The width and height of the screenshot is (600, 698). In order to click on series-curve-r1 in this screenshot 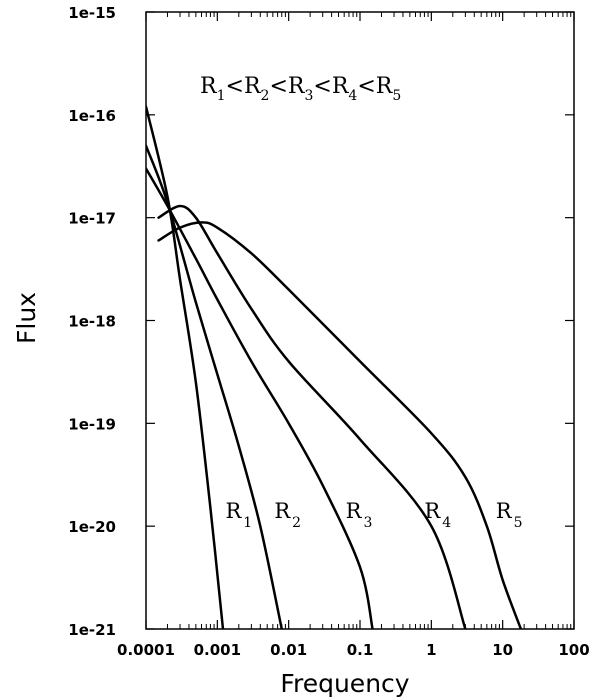, I will do `click(185, 367)`.